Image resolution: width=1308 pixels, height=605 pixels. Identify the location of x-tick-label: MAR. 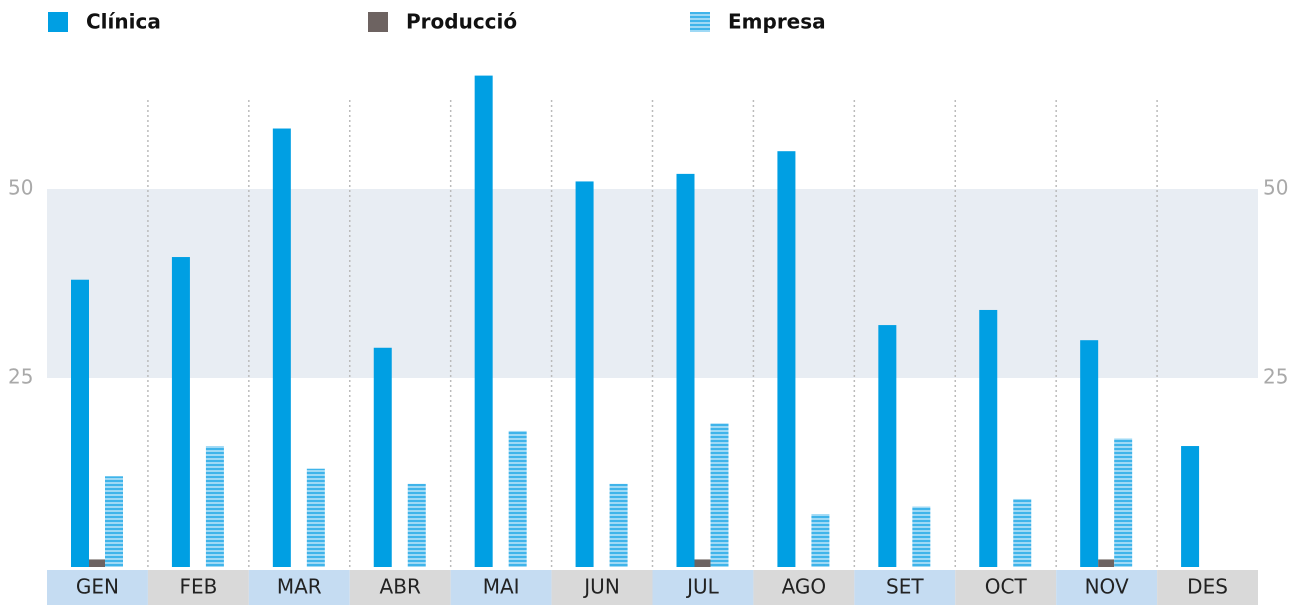
(299, 587).